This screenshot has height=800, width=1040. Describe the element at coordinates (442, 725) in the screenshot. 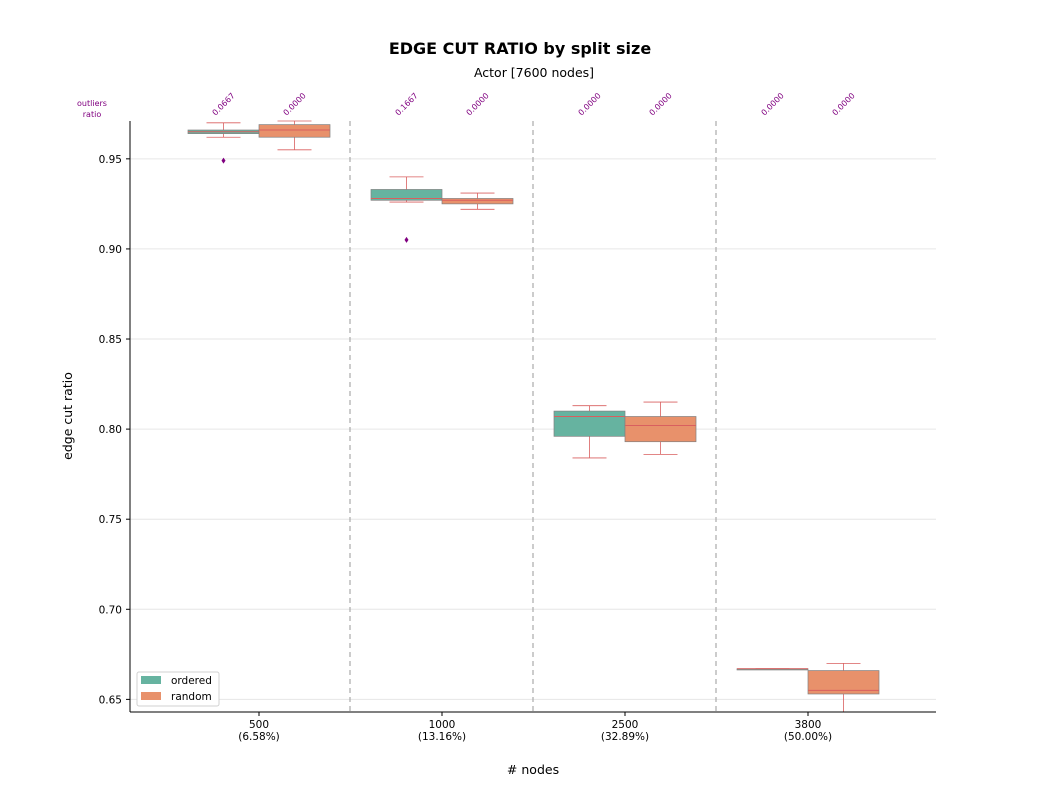

I see `x-tick-label: 1000` at that location.